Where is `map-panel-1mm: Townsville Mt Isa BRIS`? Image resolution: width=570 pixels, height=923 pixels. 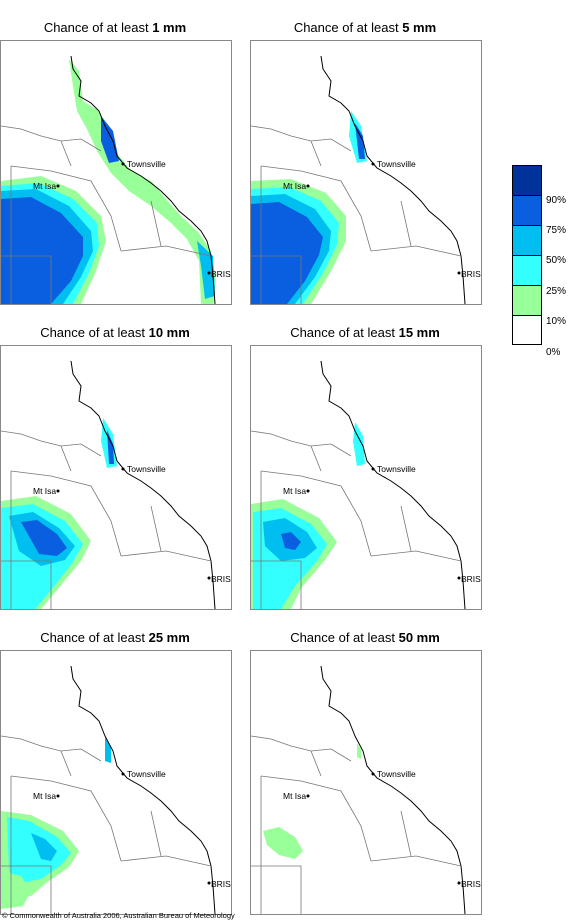 map-panel-1mm: Townsville Mt Isa BRIS is located at coordinates (116, 172).